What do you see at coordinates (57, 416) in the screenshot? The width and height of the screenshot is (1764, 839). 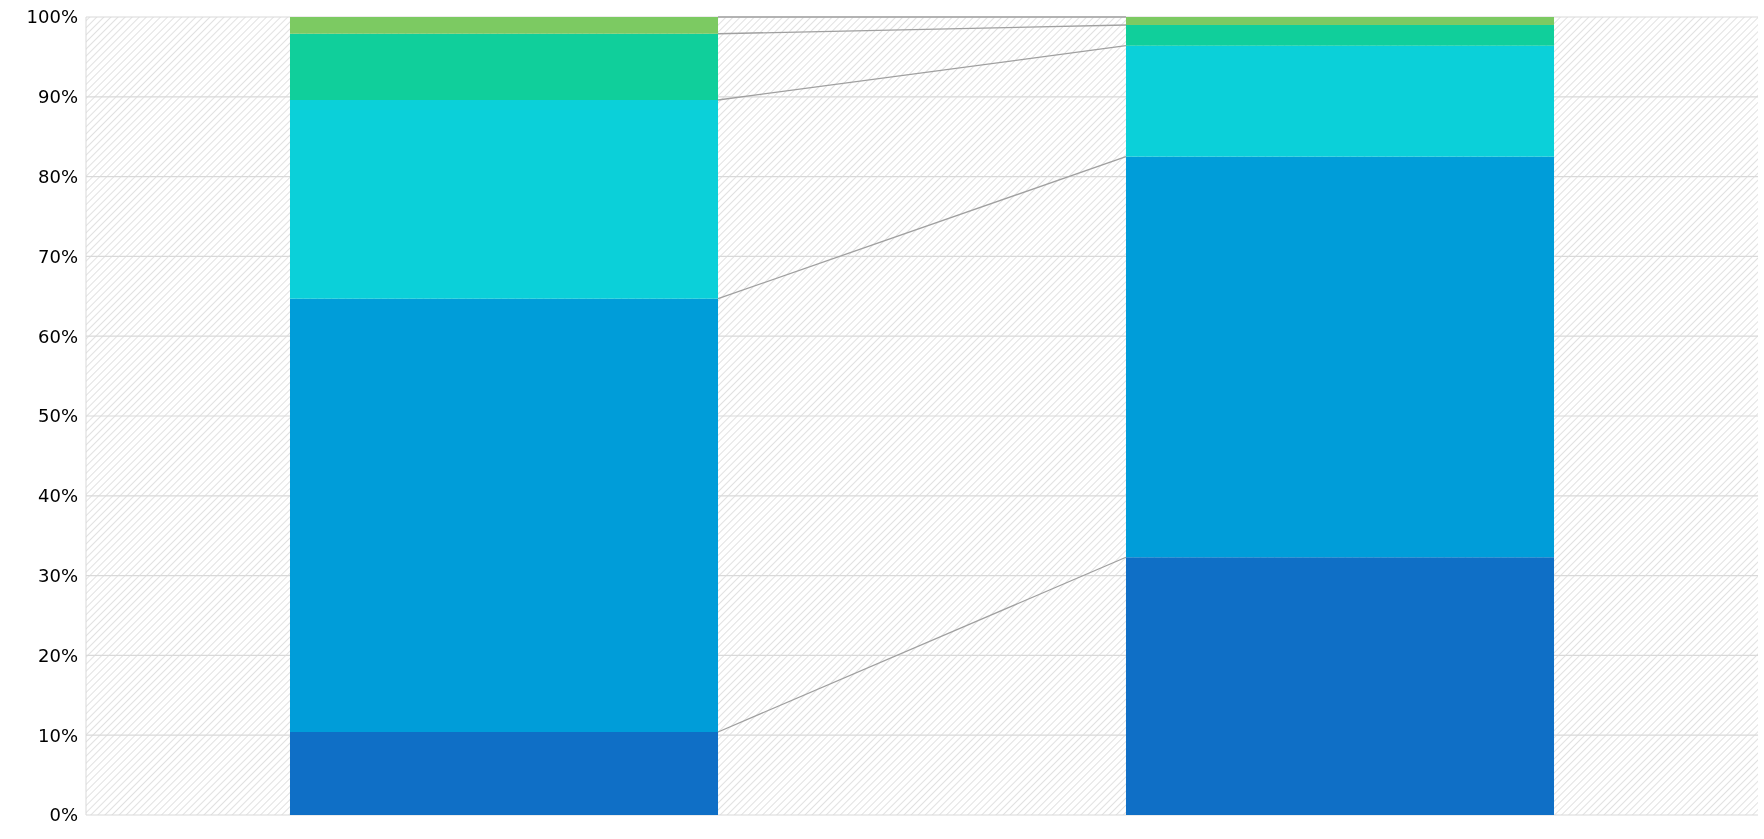 I see `y-tick-label: 50%` at bounding box center [57, 416].